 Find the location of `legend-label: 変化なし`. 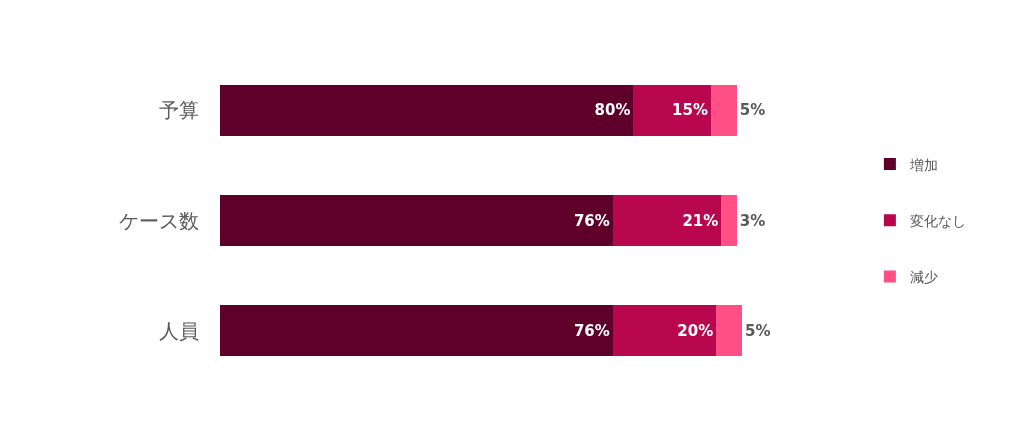

legend-label: 変化なし is located at coordinates (937, 220).